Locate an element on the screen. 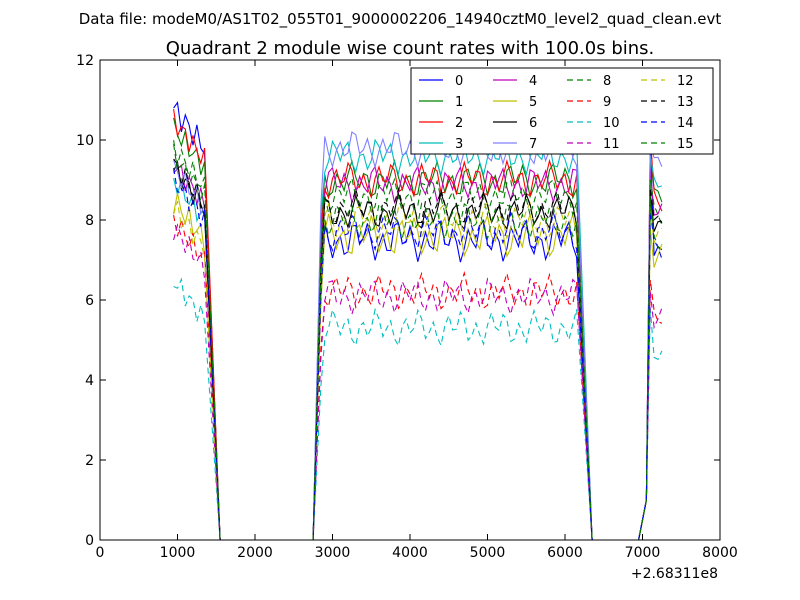 The image size is (800, 600). x-tick-label: 4000 is located at coordinates (410, 553).